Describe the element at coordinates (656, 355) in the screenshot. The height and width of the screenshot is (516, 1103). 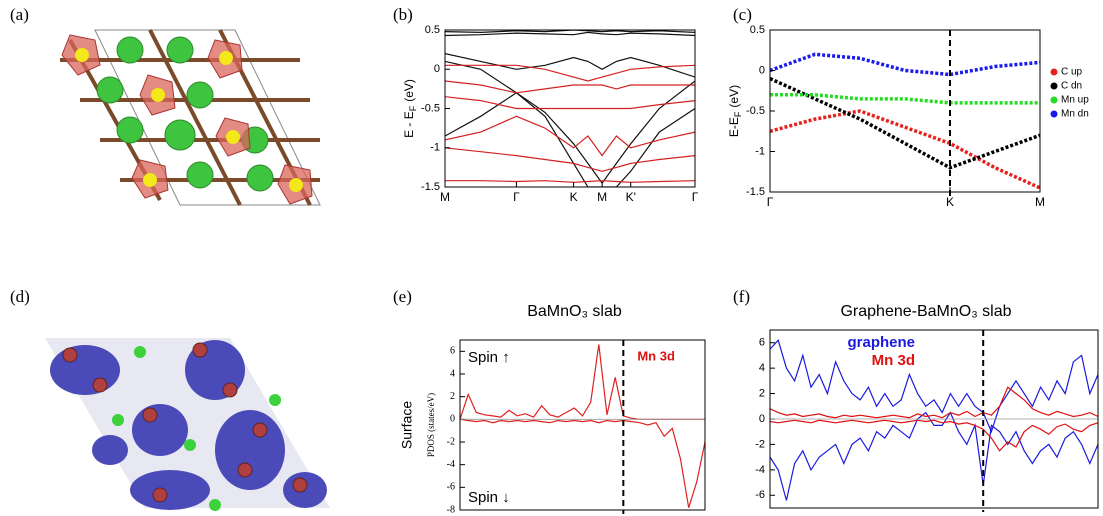
I see `annotation: Mn 3d` at that location.